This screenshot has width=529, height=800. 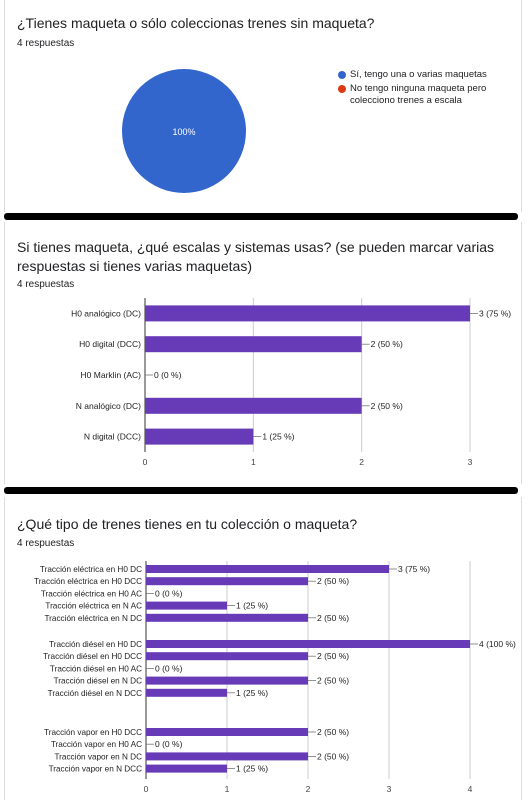 I want to click on category-label: H0 Marklin (AC), so click(x=111, y=375).